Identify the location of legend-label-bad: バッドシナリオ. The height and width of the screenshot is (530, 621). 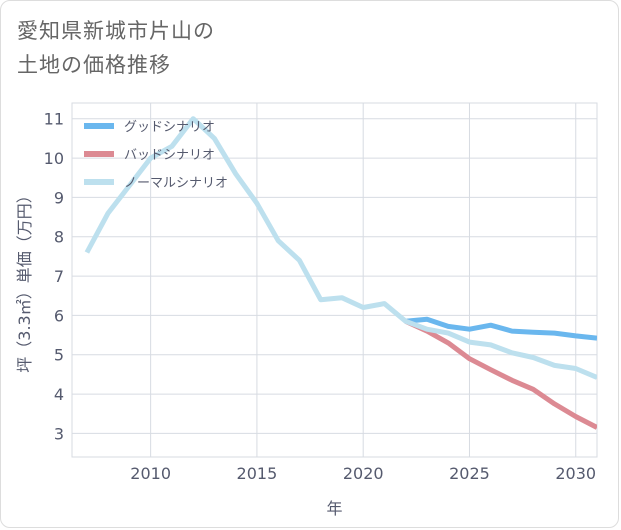
(169, 155).